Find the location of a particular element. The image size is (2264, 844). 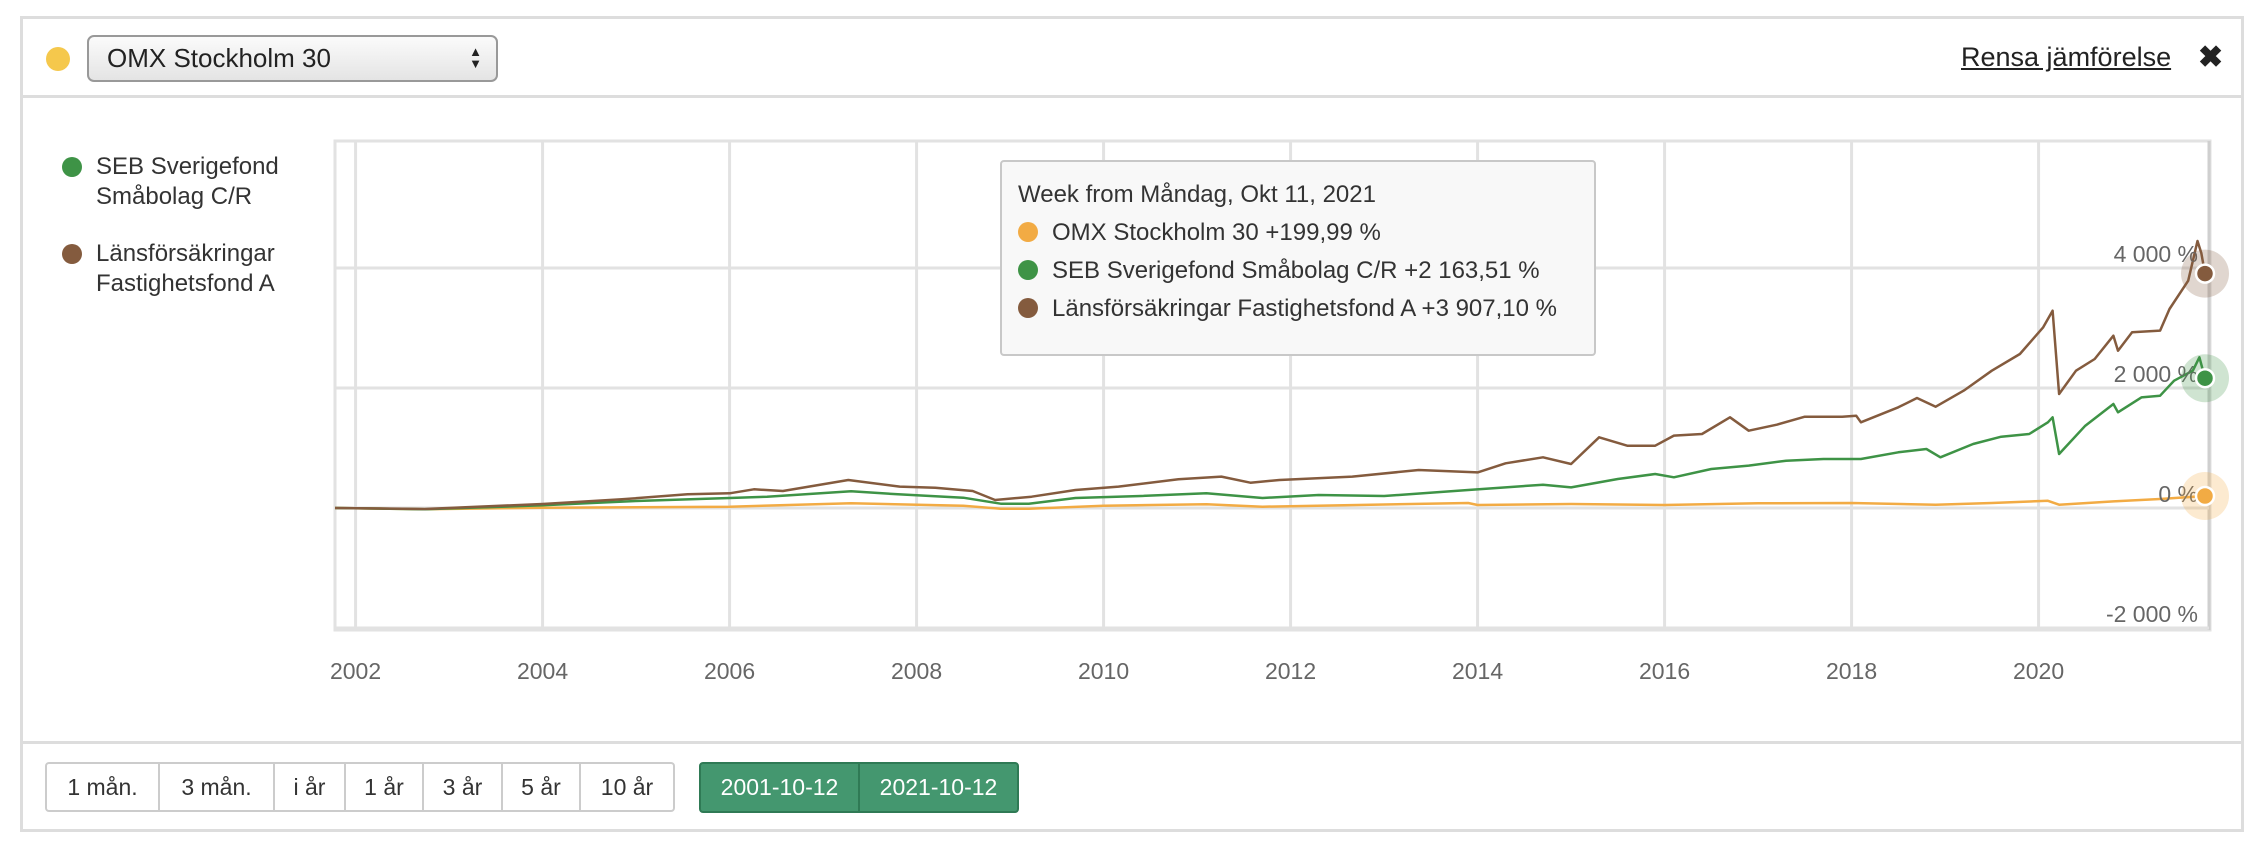

range-button-group: 1 mån. 3 mån. i år 1 år 3 år 5 år 10 år is located at coordinates (360, 787).